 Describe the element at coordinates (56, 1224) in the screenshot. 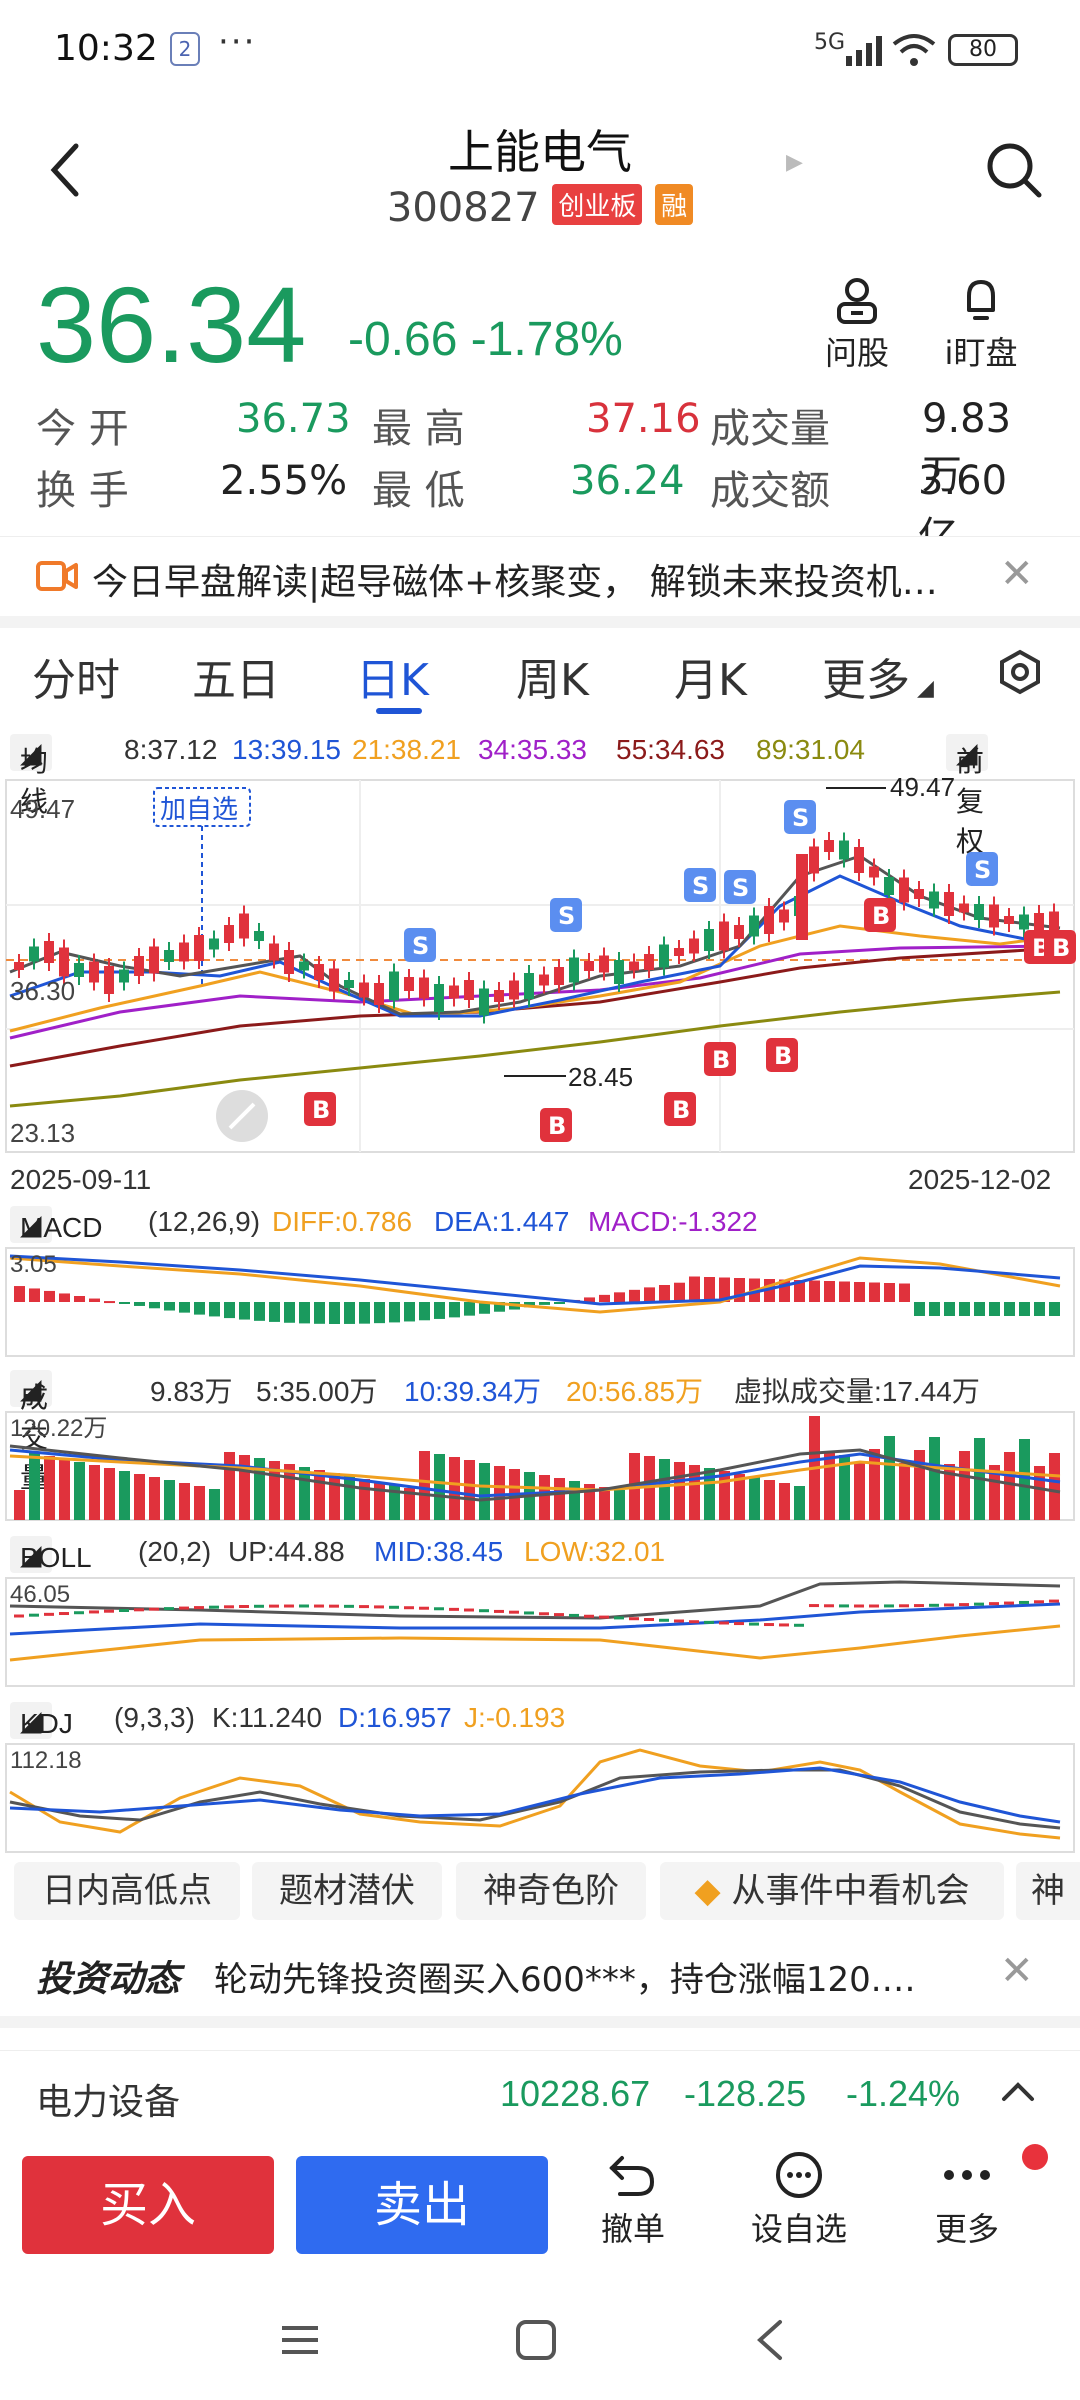

I see `macd-selector: MACD ◢` at that location.